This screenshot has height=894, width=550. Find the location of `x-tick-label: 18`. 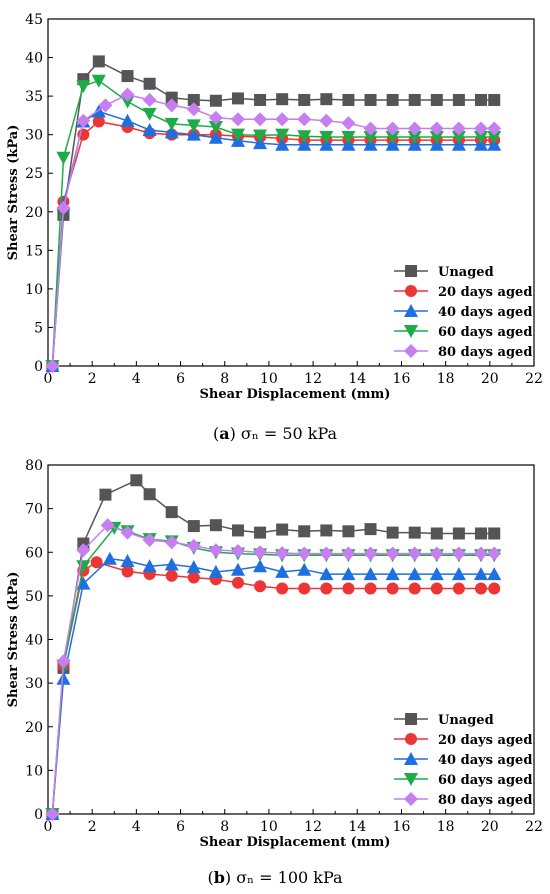

x-tick-label: 18 is located at coordinates (446, 379).